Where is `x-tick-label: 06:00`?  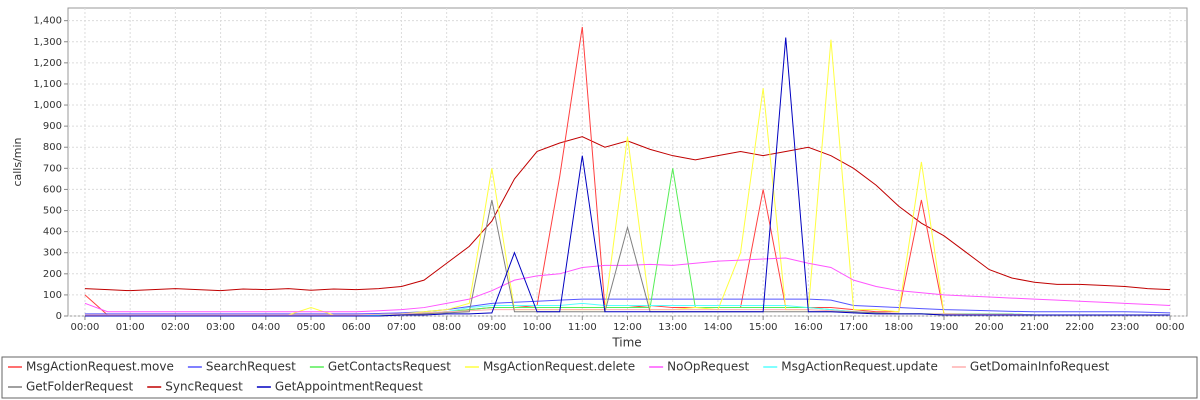 x-tick-label: 06:00 is located at coordinates (356, 327).